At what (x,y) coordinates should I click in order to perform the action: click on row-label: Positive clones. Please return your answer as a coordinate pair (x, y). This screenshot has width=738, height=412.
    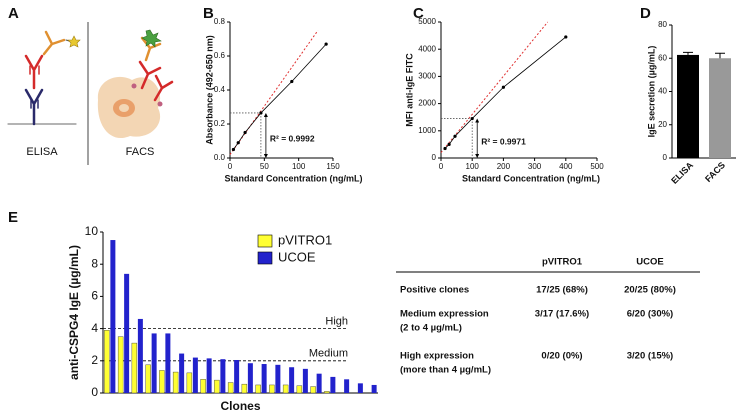
    Looking at the image, I should click on (434, 290).